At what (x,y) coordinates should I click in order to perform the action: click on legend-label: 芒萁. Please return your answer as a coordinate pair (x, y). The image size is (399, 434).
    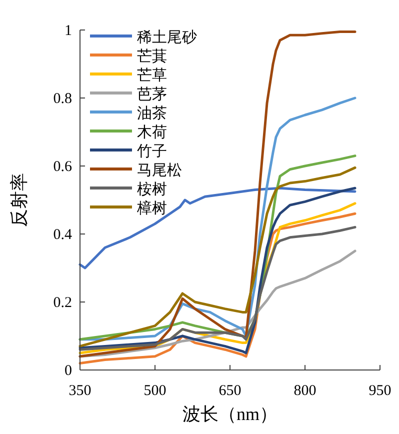
    Looking at the image, I should click on (152, 56).